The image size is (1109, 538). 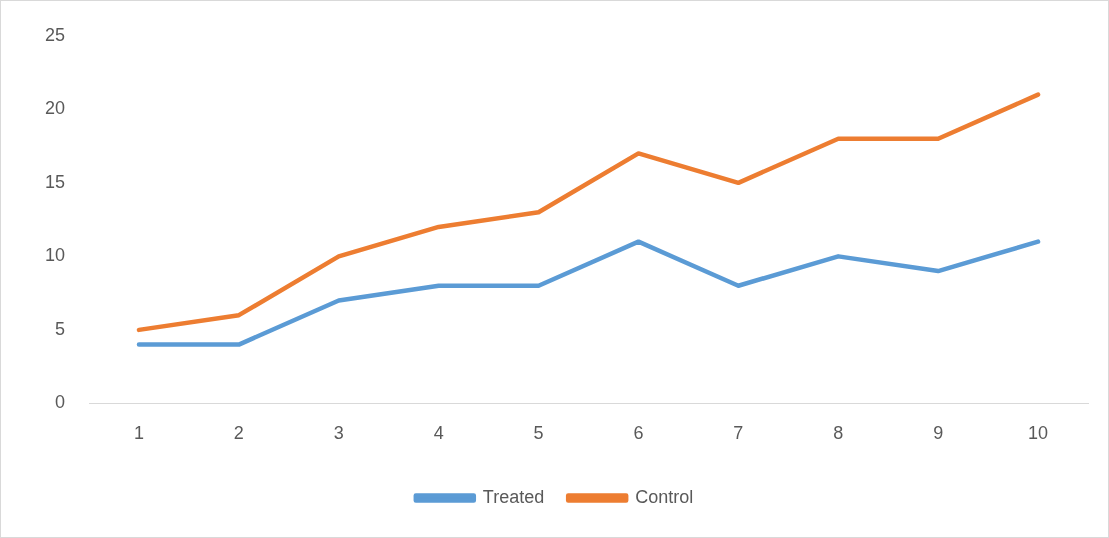 I want to click on x-tick-label: 8, so click(x=838, y=433).